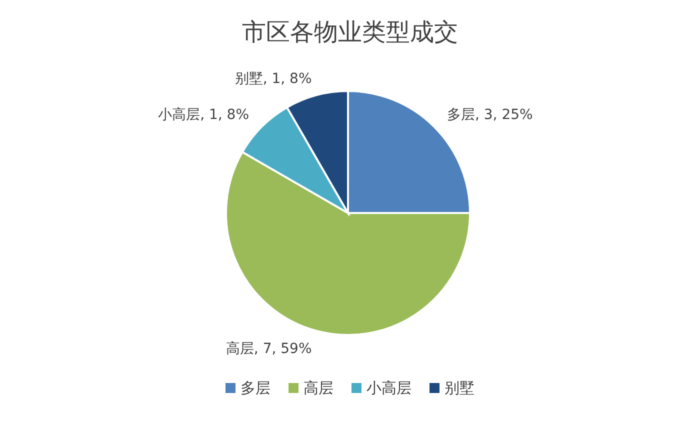 This screenshot has height=422, width=700. I want to click on legend-label: 别墅, so click(459, 388).